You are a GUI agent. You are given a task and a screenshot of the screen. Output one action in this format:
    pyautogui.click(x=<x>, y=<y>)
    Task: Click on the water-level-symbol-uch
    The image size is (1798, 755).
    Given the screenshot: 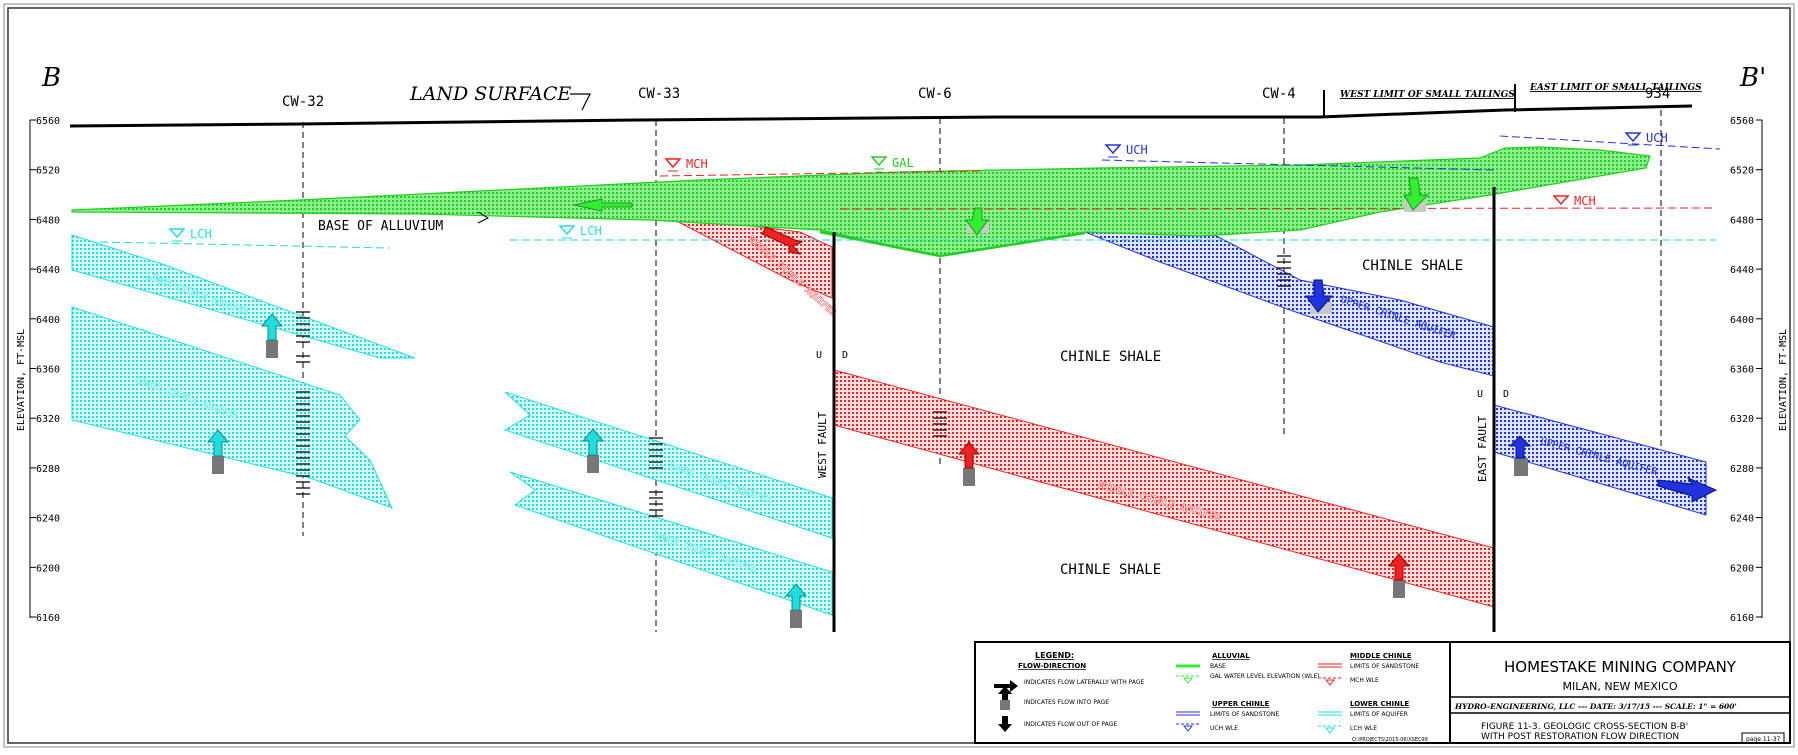 What is the action you would take?
    pyautogui.click(x=1113, y=151)
    